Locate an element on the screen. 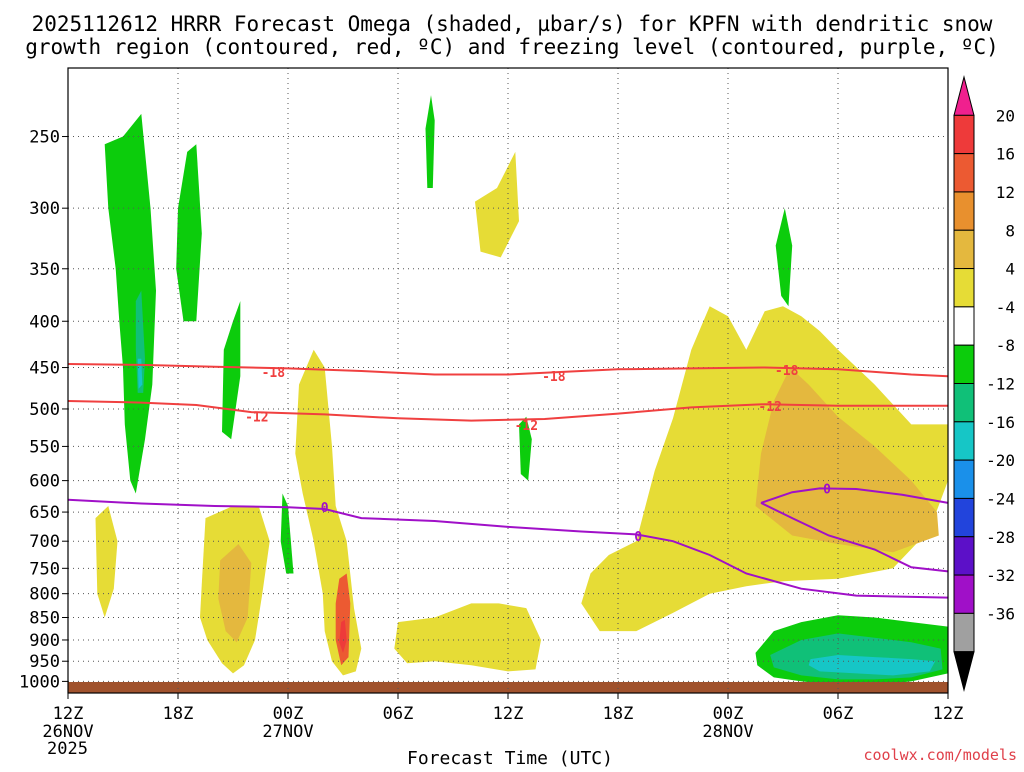 This screenshot has width=1024, height=772. upward-motion-main-core is located at coordinates (847, 460).